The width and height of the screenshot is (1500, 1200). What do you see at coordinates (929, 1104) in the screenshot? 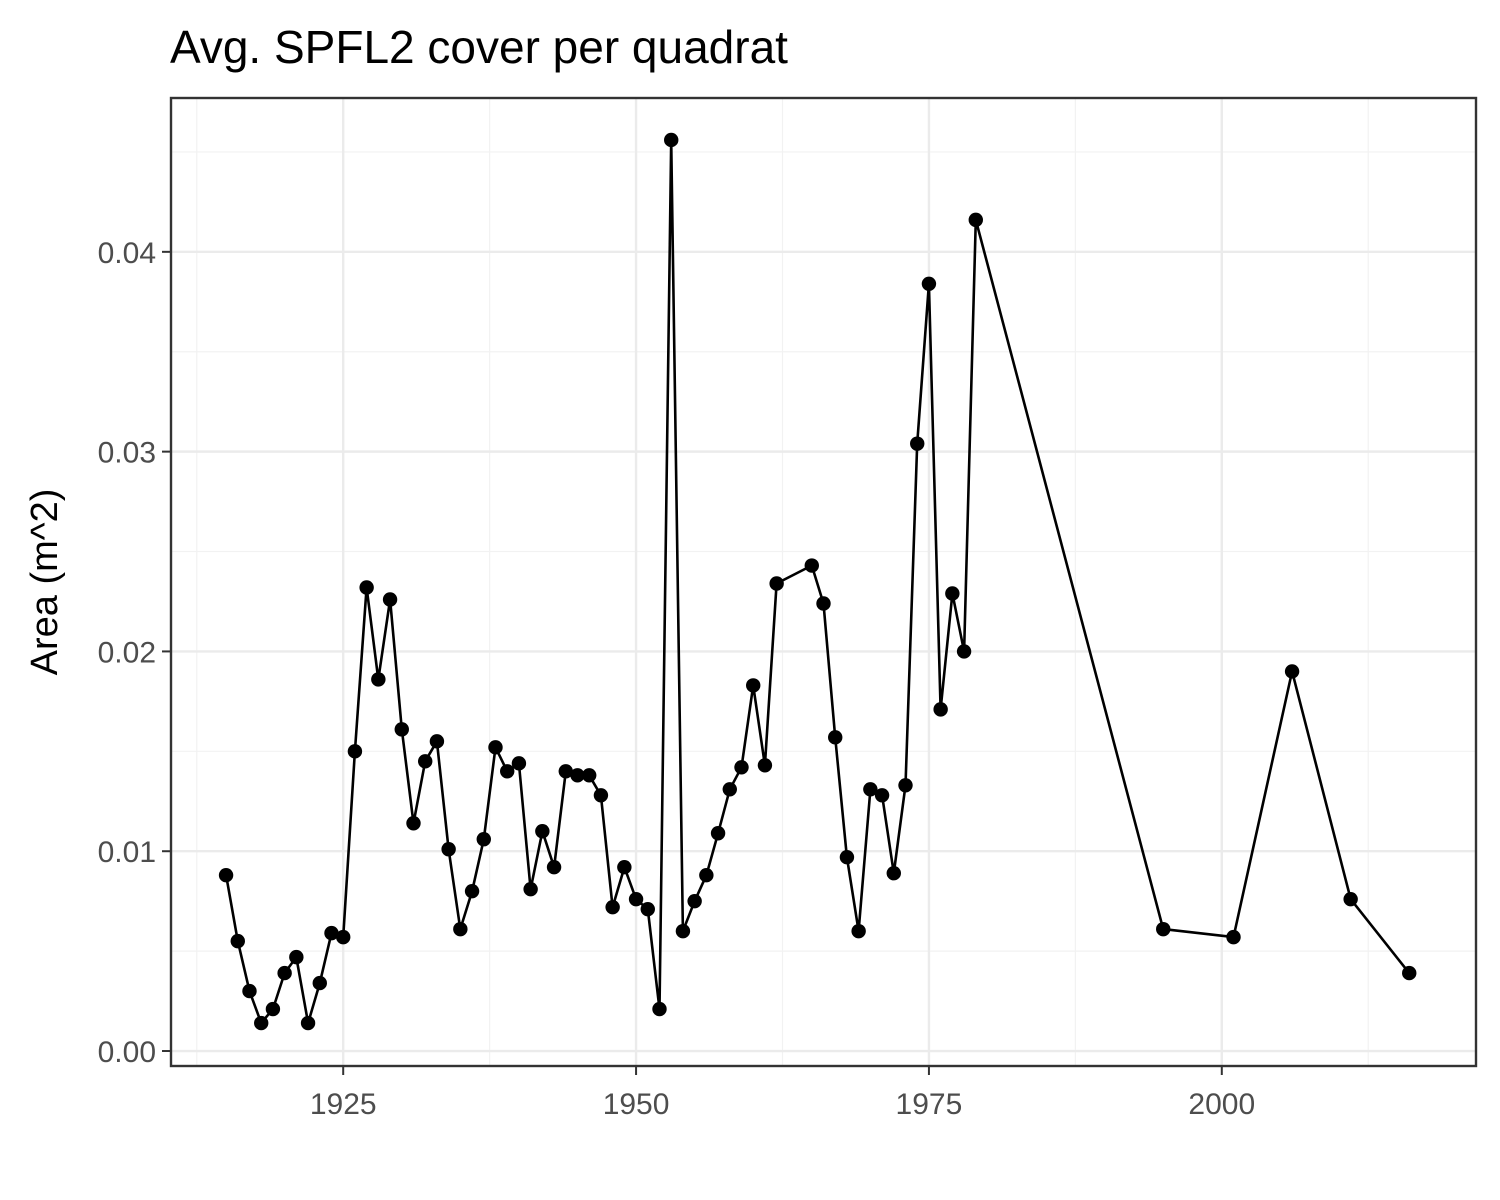
I see `x-tick-label-2: 1975` at bounding box center [929, 1104].